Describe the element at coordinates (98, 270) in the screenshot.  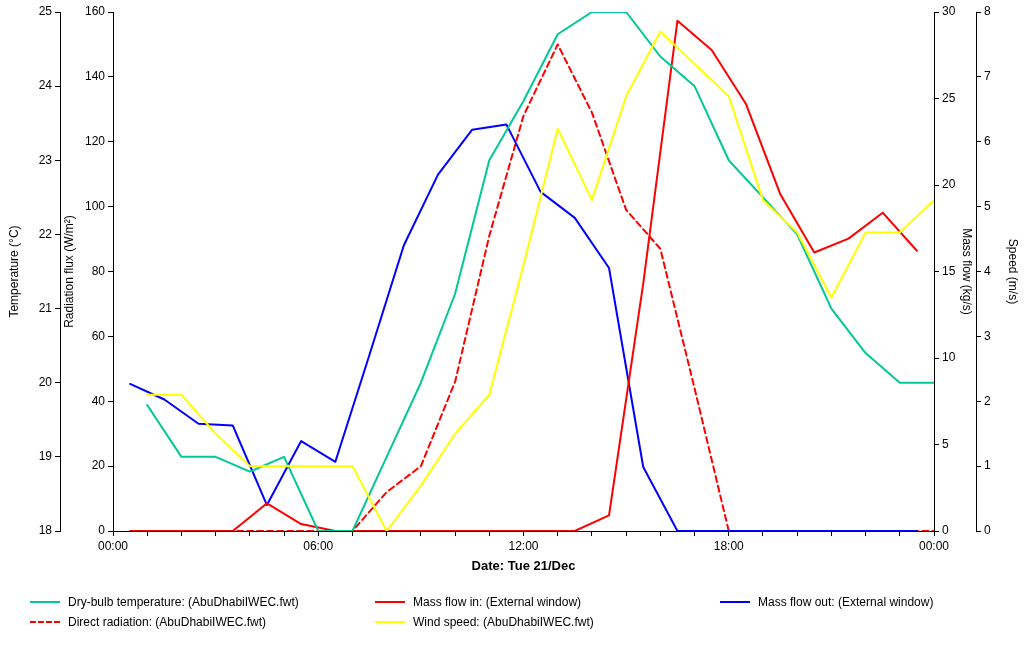
I see `y3-tick-label: 80` at that location.